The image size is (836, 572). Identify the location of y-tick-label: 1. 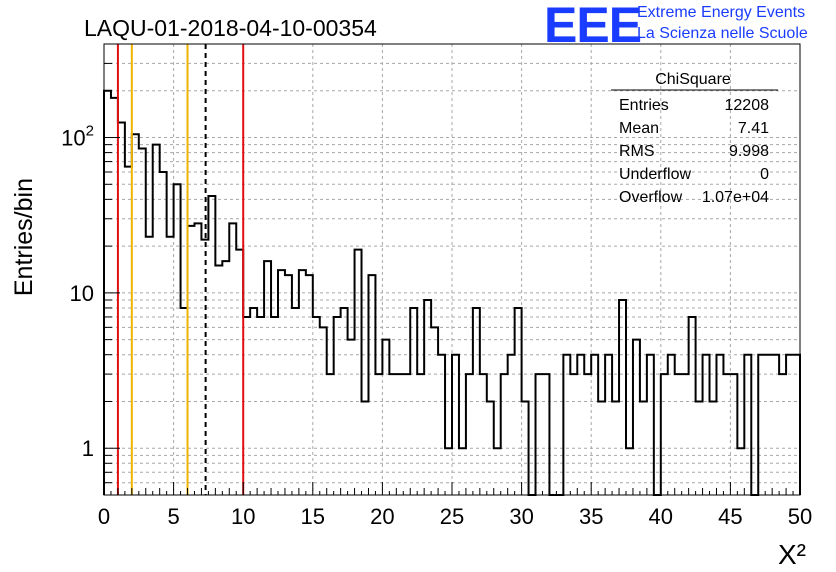
(88, 448).